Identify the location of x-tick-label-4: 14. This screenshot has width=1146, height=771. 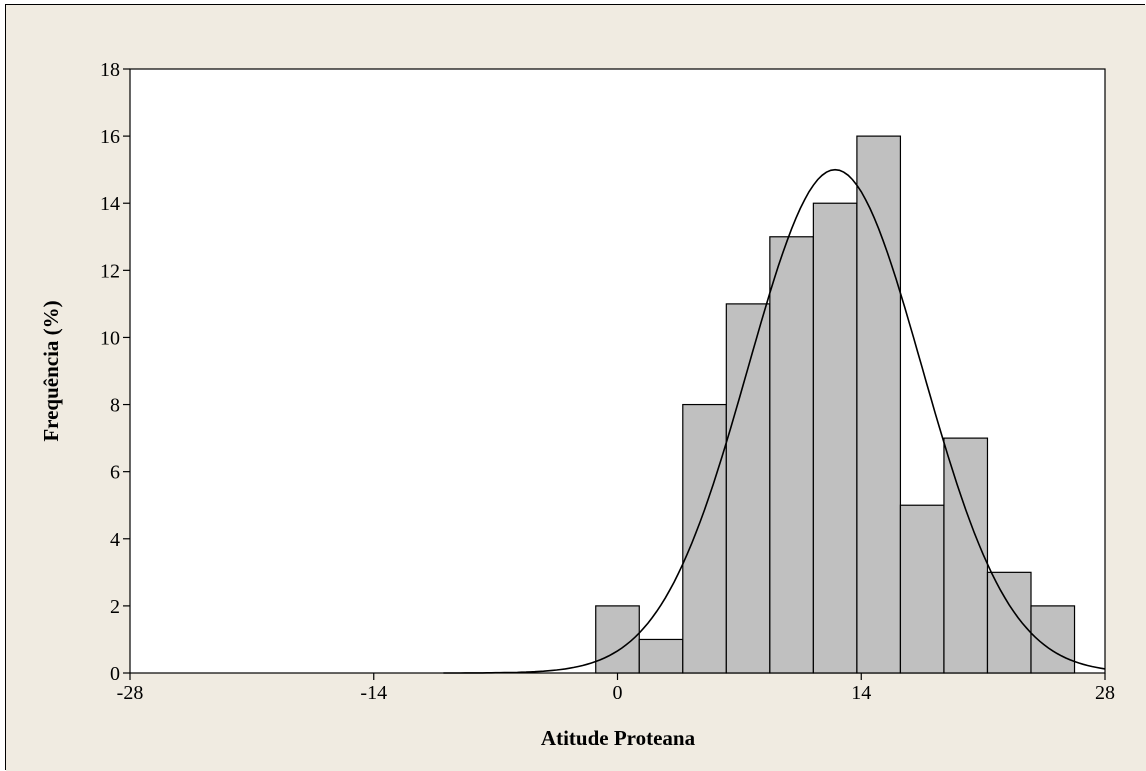
(861, 693).